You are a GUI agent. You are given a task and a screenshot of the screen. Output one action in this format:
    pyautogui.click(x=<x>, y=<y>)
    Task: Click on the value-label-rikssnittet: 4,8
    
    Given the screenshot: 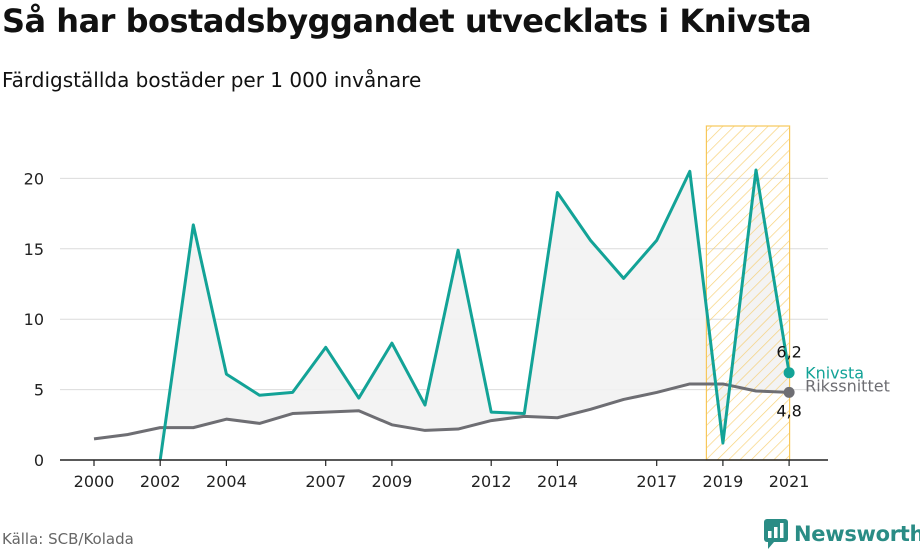 What is the action you would take?
    pyautogui.click(x=788, y=410)
    